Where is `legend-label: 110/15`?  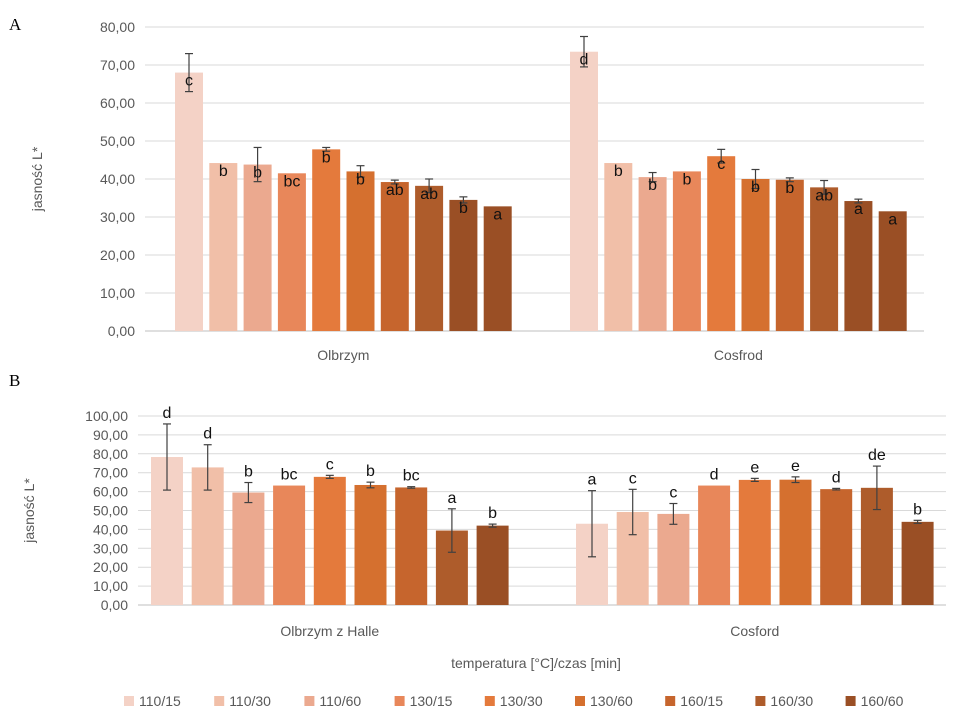 legend-label: 110/15 is located at coordinates (160, 701).